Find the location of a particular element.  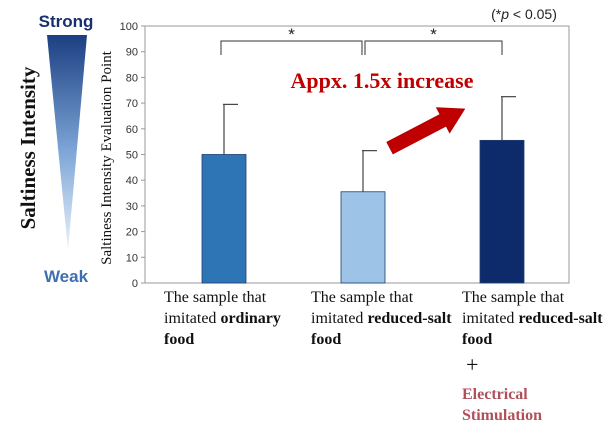

significance-star-1: * is located at coordinates (291, 34).